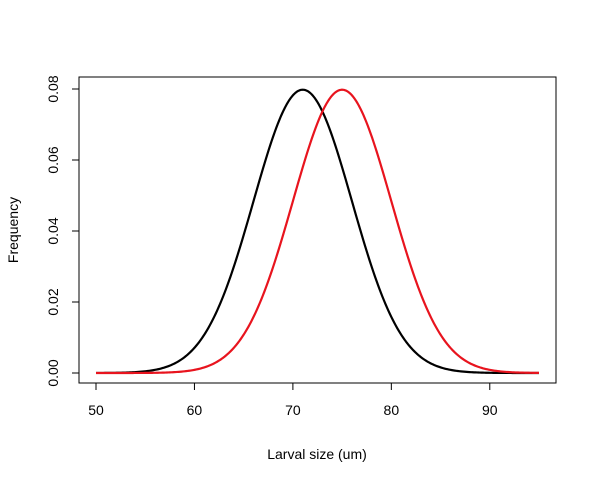 This screenshot has height=483, width=597. Describe the element at coordinates (317, 454) in the screenshot. I see `x-axis-title: Larval size (um)` at that location.